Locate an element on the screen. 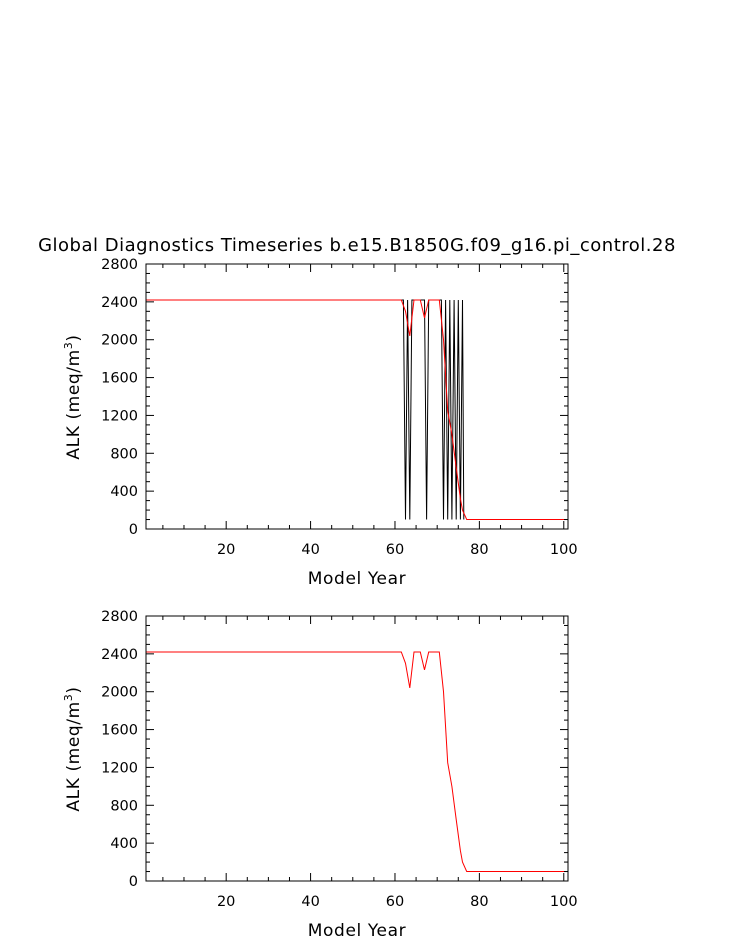  bottom-panel-marks is located at coordinates (356, 761).